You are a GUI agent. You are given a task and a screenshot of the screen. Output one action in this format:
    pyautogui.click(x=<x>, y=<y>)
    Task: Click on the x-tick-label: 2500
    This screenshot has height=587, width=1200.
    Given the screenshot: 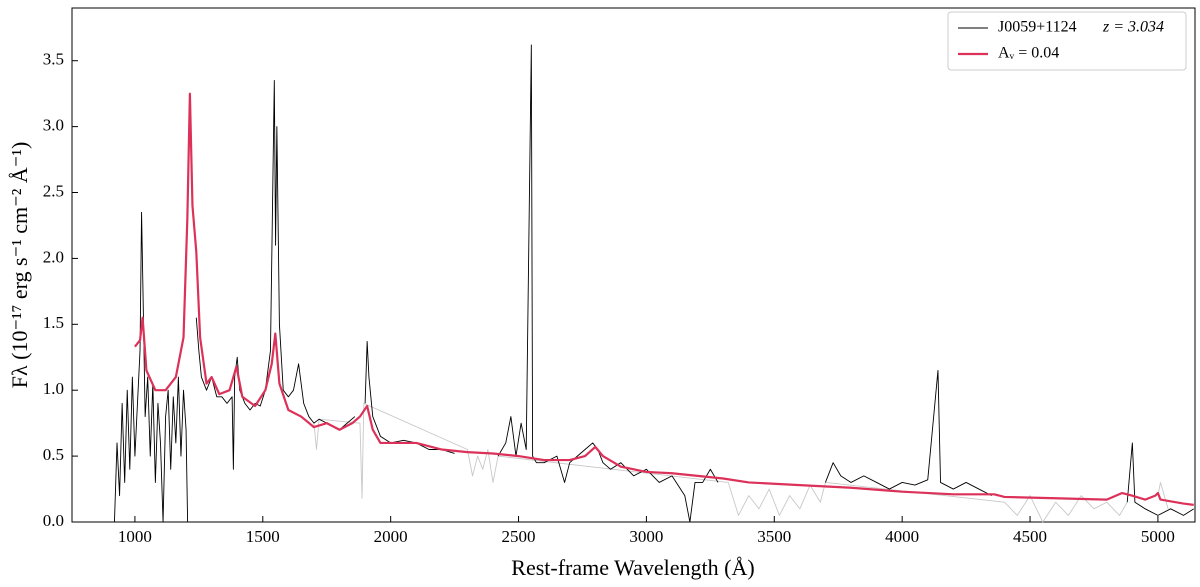 What is the action you would take?
    pyautogui.click(x=519, y=536)
    